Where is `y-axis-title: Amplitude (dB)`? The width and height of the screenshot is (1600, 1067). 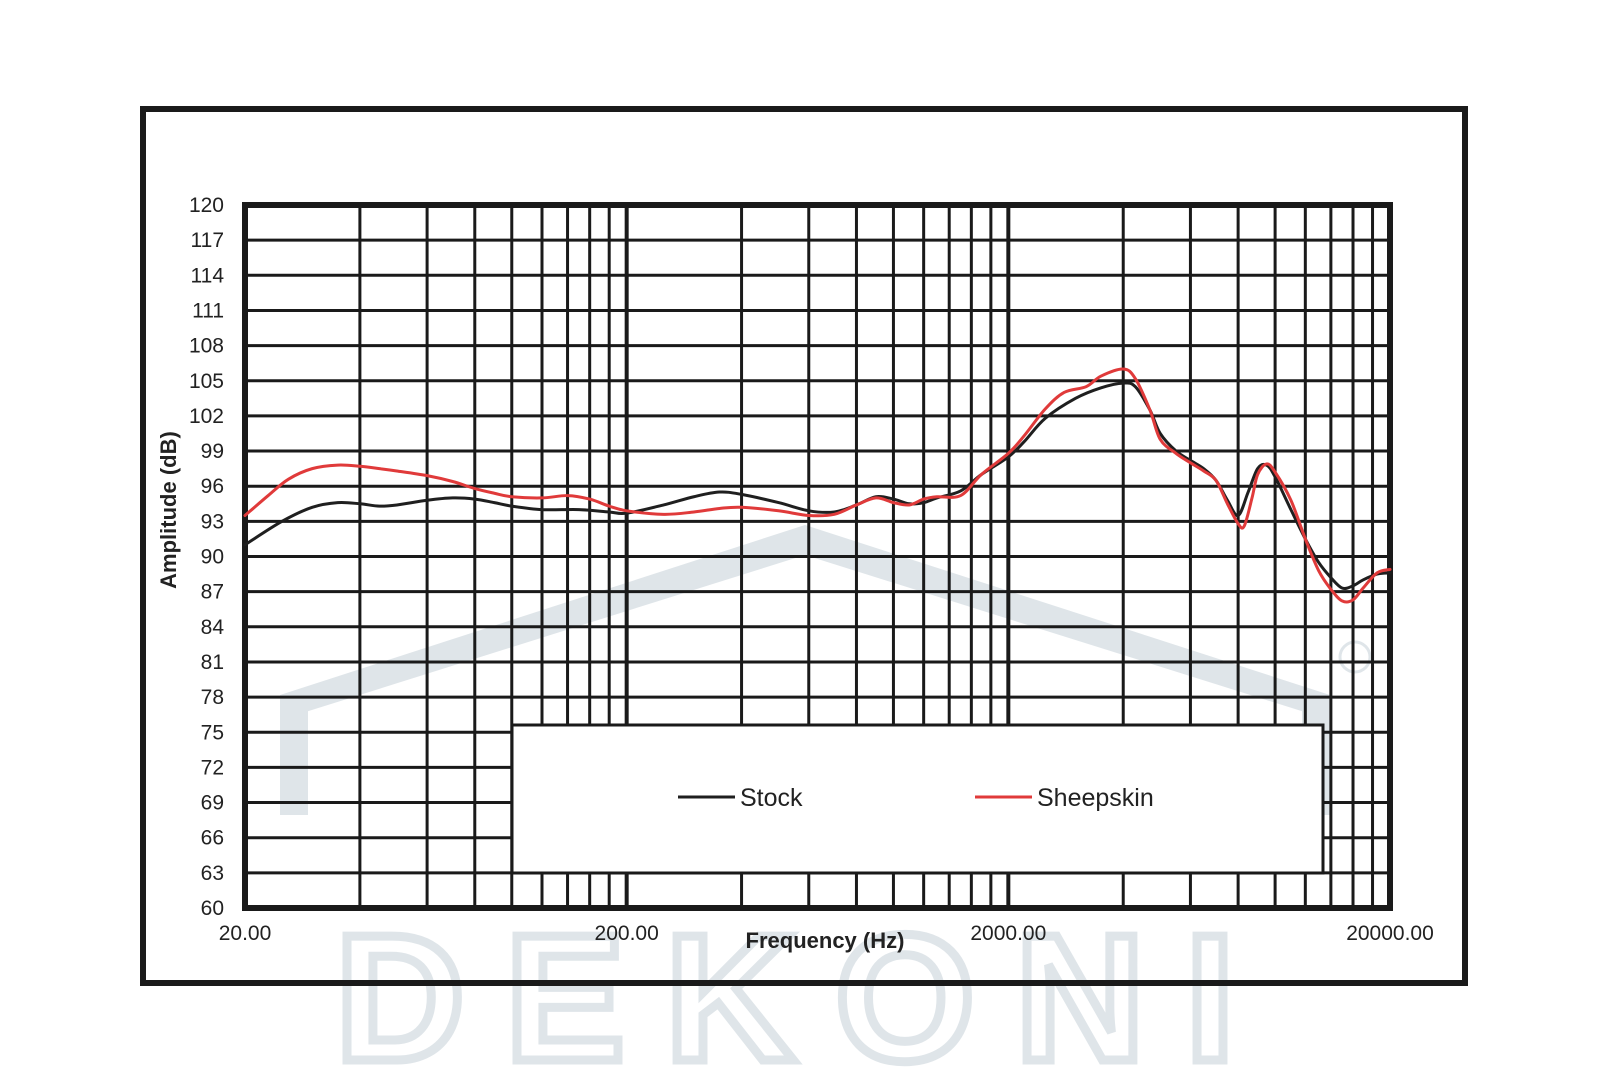
y-axis-title: Amplitude (dB) is located at coordinates (168, 510).